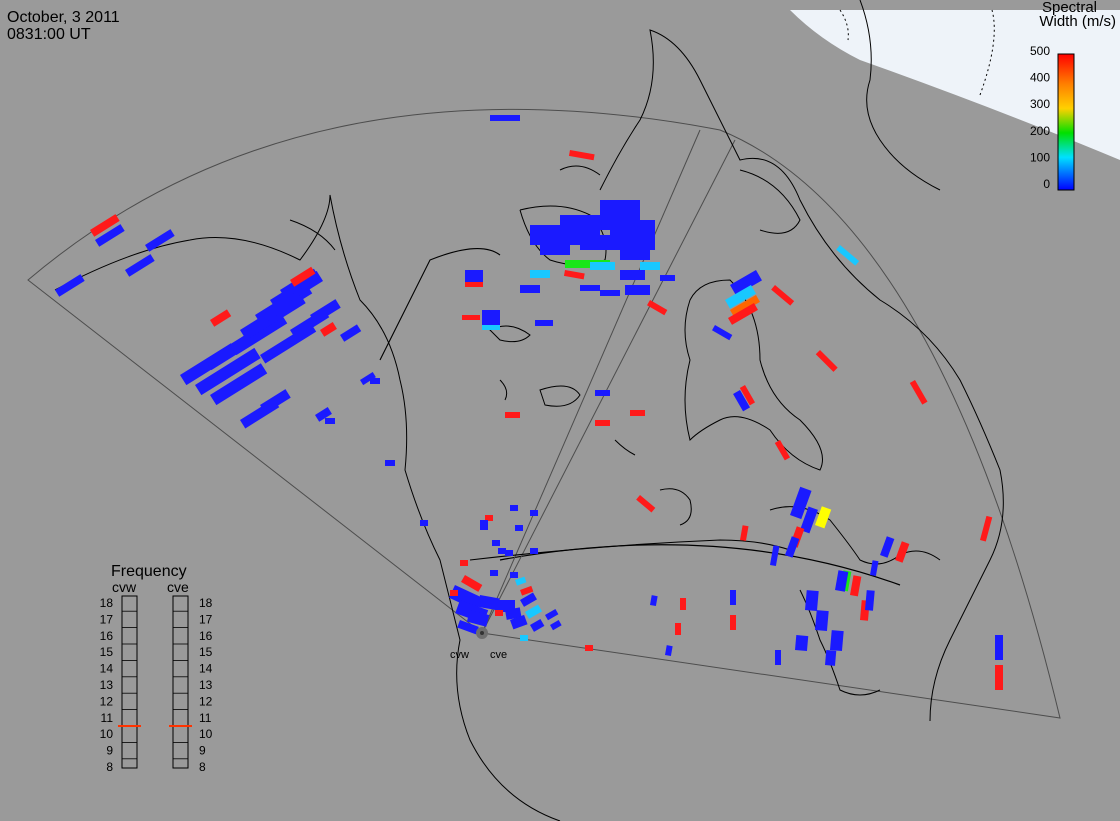 The image size is (1120, 821). What do you see at coordinates (107, 734) in the screenshot?
I see `freq-level-label-left: 10` at bounding box center [107, 734].